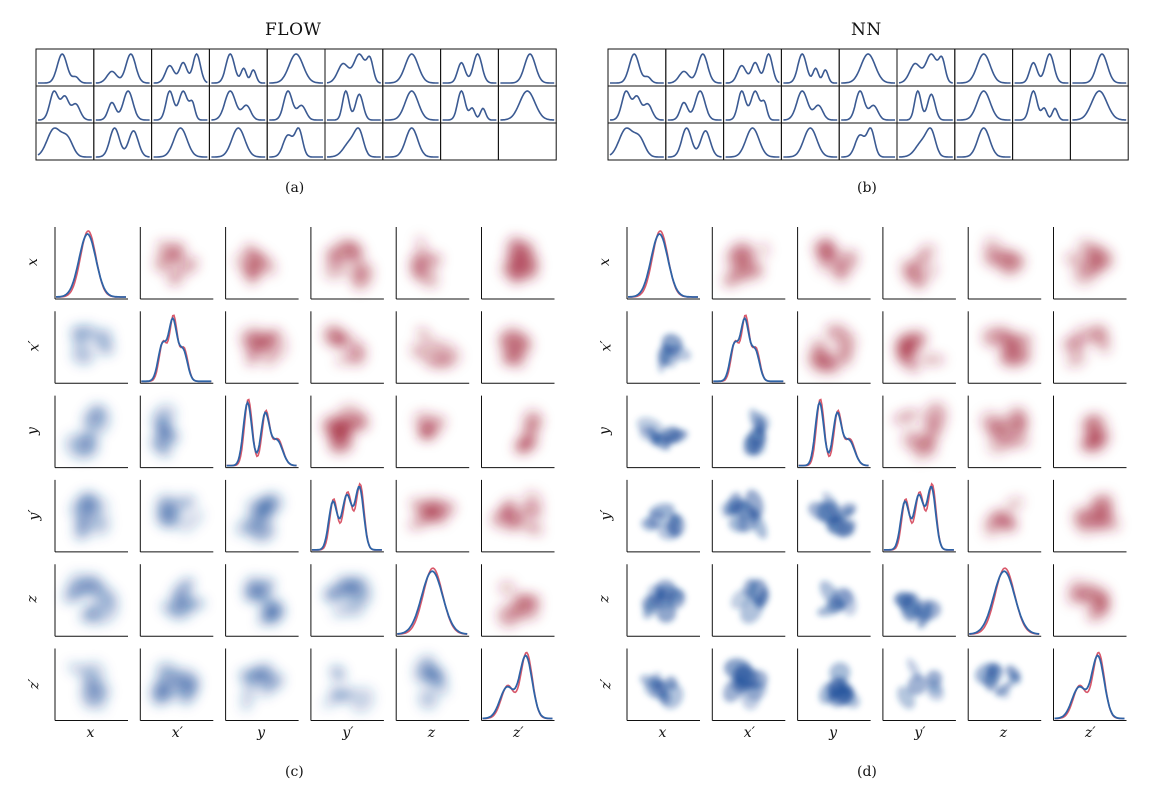  I want to click on flow-reference-marginal, so click(176, 348).